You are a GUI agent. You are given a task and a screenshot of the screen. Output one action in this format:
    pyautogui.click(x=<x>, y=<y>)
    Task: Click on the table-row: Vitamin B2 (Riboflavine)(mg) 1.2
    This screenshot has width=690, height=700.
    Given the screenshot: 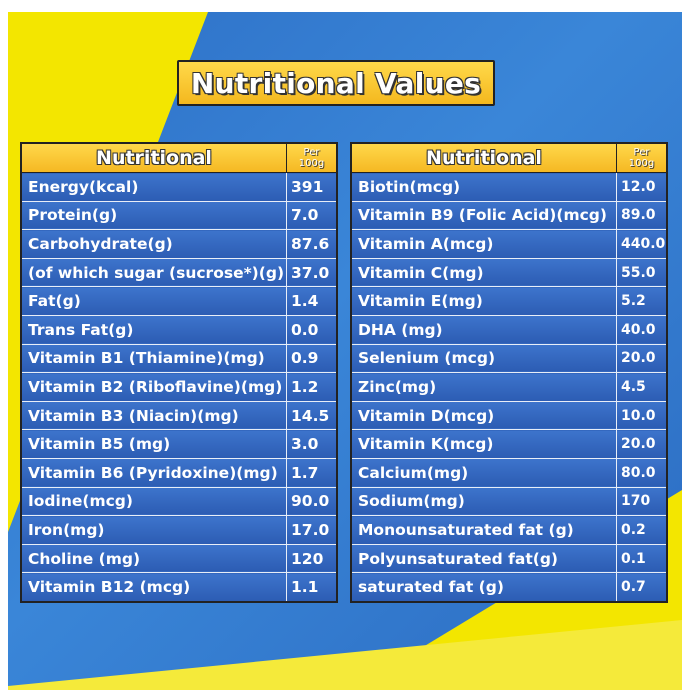 What is the action you would take?
    pyautogui.click(x=179, y=387)
    